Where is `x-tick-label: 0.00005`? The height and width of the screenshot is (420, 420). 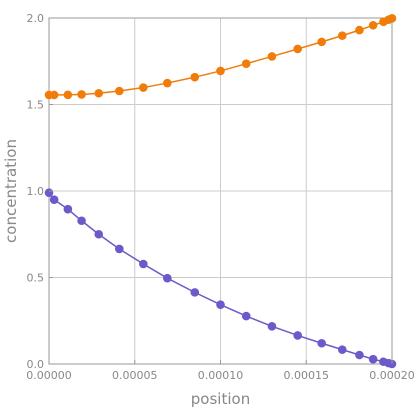
x-tick-label: 0.00005 is located at coordinates (135, 375).